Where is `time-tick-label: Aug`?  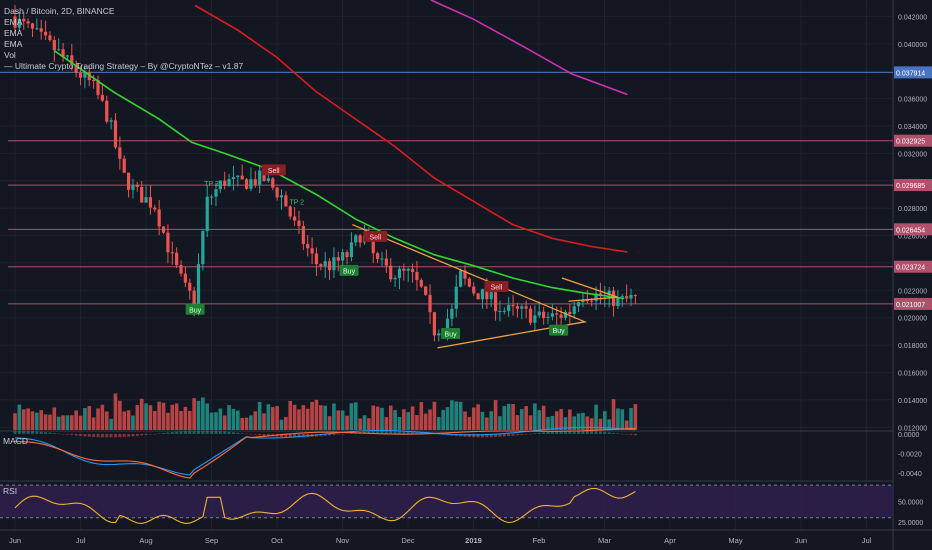 time-tick-label: Aug is located at coordinates (145, 540).